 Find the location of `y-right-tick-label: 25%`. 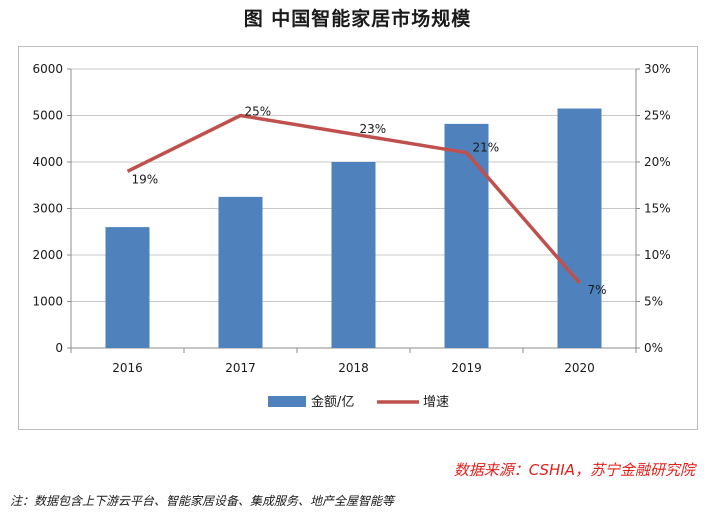

y-right-tick-label: 25% is located at coordinates (657, 116).